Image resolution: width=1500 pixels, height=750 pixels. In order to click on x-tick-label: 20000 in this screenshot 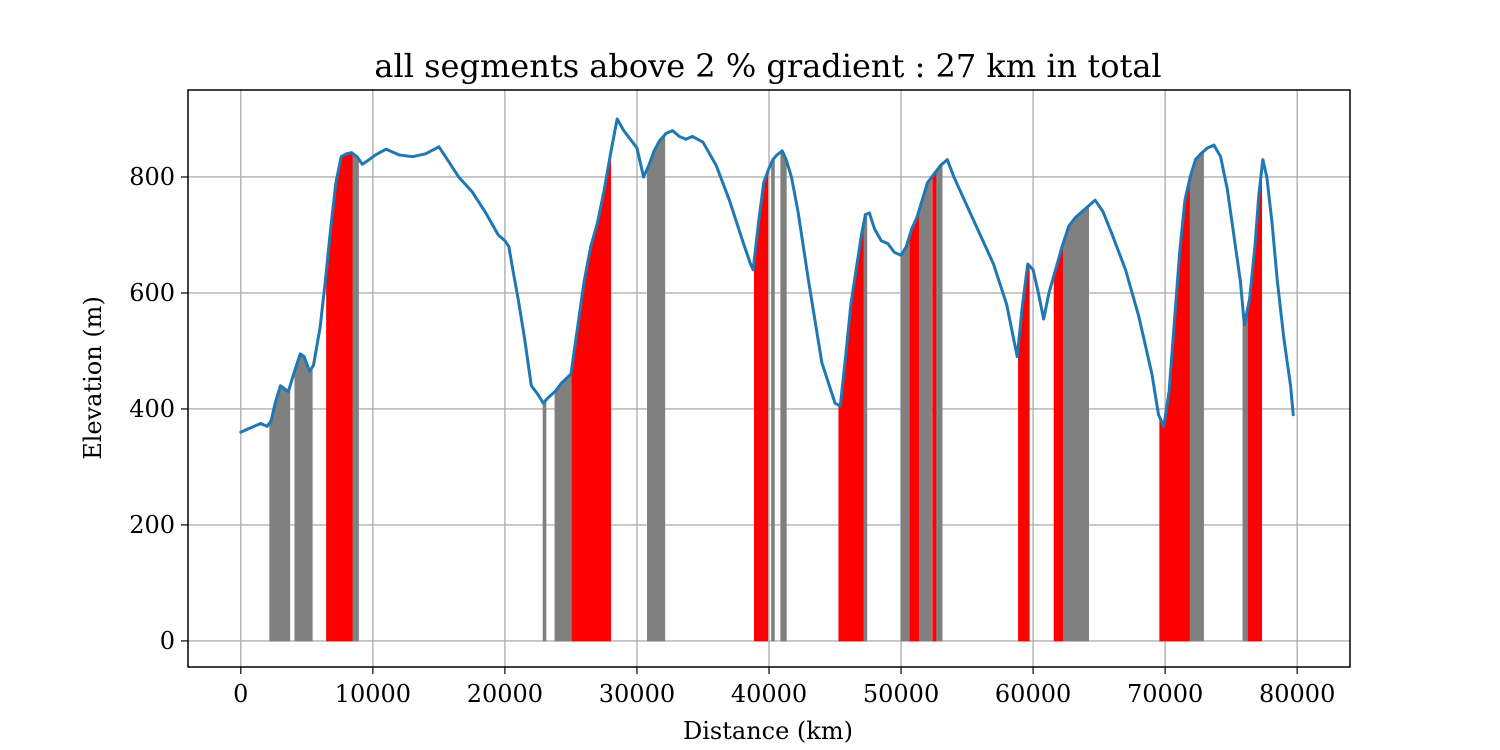, I will do `click(505, 694)`.